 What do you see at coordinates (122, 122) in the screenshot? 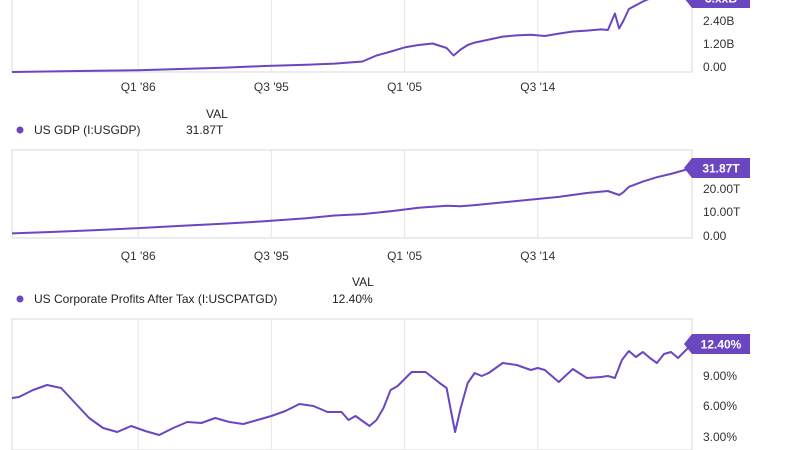
I see `legend-gdp: VAL US GDP (I:USGDP) 31.87T` at bounding box center [122, 122].